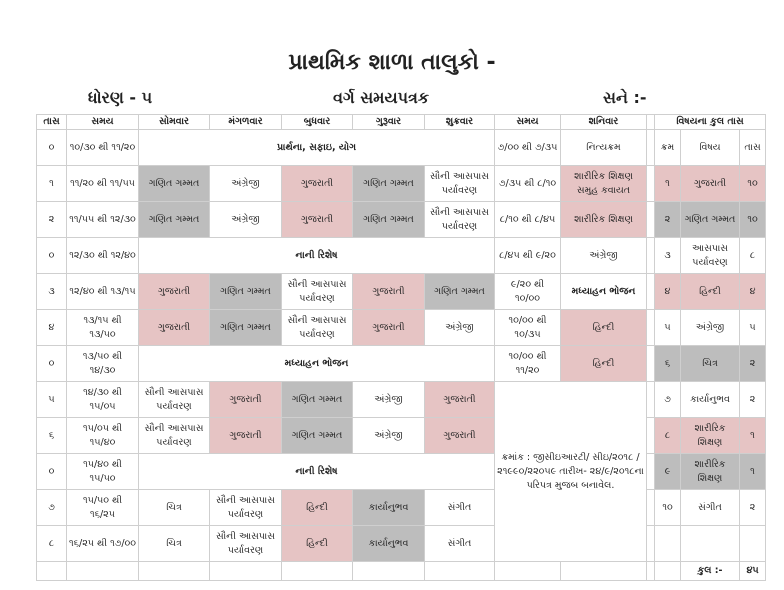 The width and height of the screenshot is (784, 590). Describe the element at coordinates (388, 122) in the screenshot. I see `col-thursday: ગુરૂવાર` at that location.